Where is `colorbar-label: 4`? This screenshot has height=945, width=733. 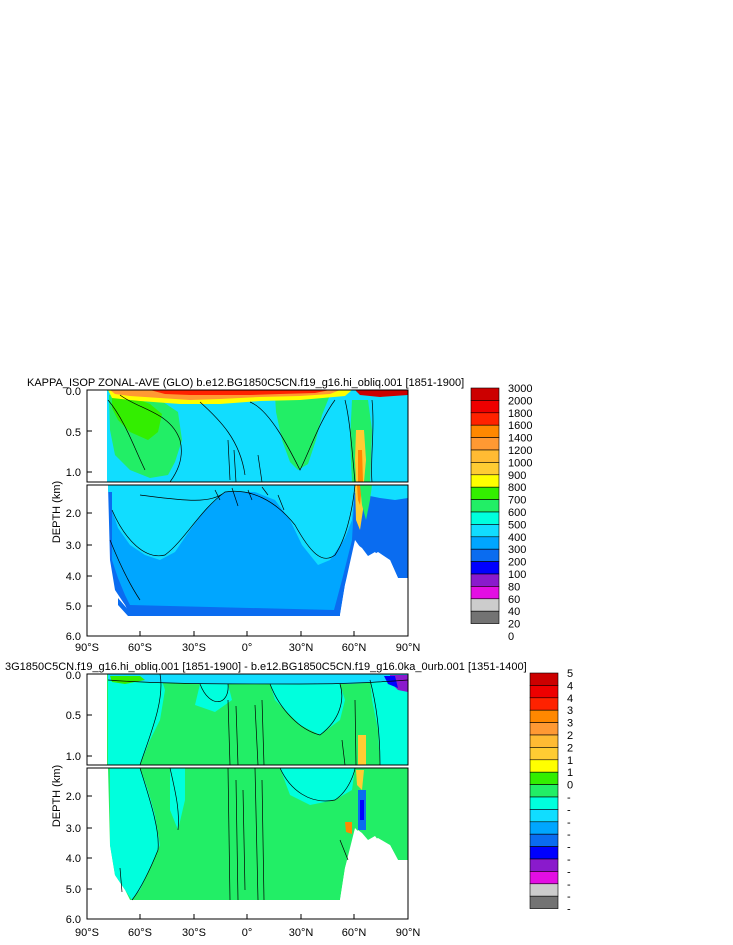
colorbar-label: 4 is located at coordinates (570, 699).